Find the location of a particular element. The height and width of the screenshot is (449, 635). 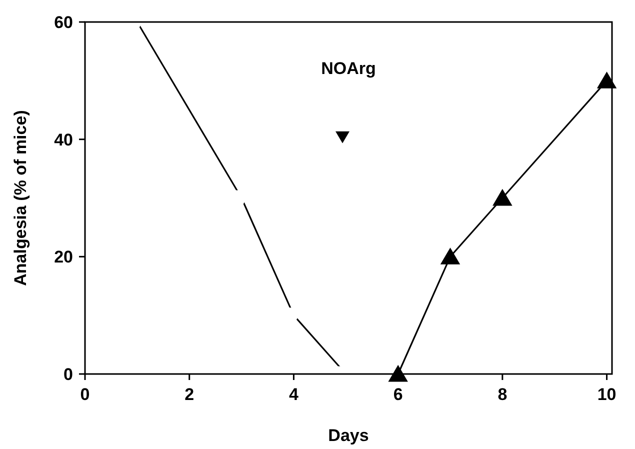

annotation: NOArg is located at coordinates (348, 68).